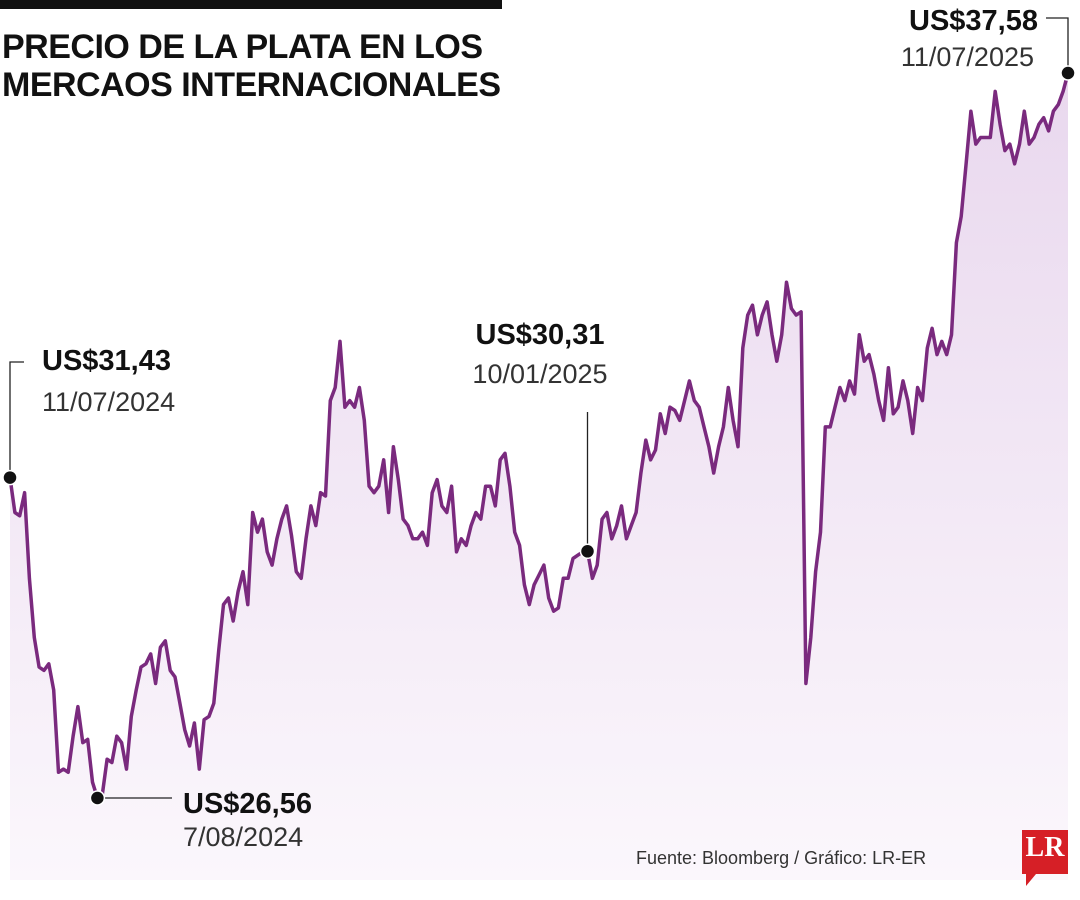 The height and width of the screenshot is (900, 1080). What do you see at coordinates (243, 837) in the screenshot?
I see `annotation-date-2: 7/08/2024` at bounding box center [243, 837].